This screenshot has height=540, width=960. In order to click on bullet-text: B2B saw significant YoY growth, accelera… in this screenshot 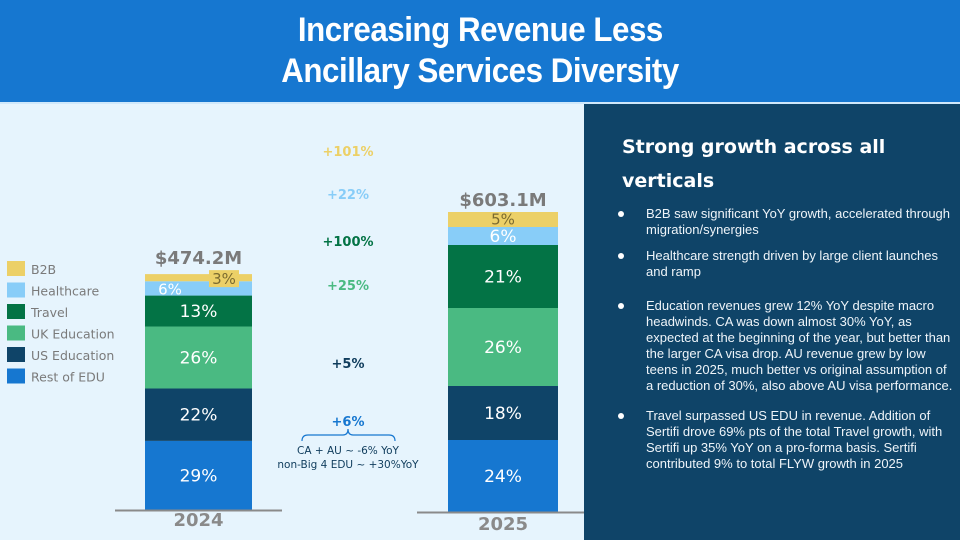, I will do `click(798, 221)`.